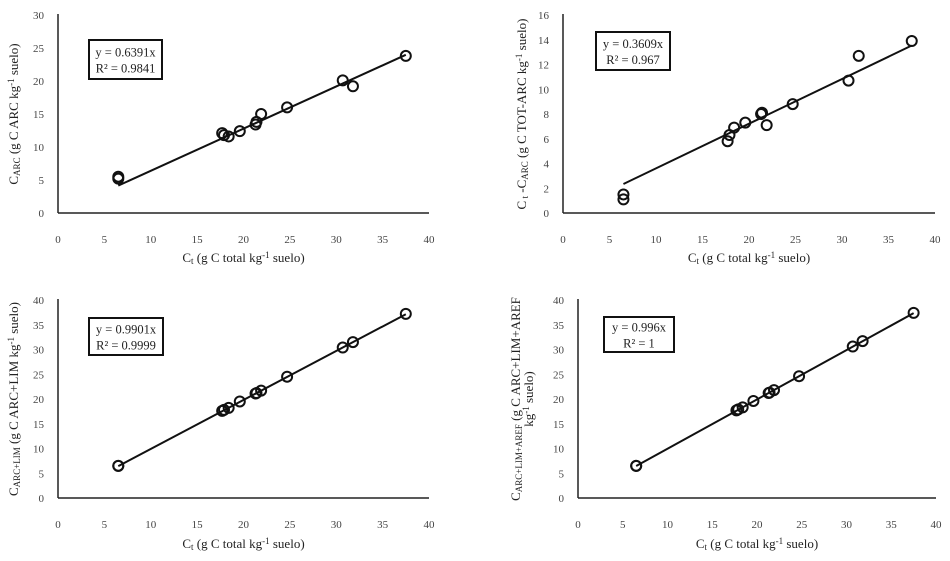 This screenshot has width=950, height=561. What do you see at coordinates (521, 111) in the screenshot?
I see `label-part: (g C TOT-ARC kg` at bounding box center [521, 111].